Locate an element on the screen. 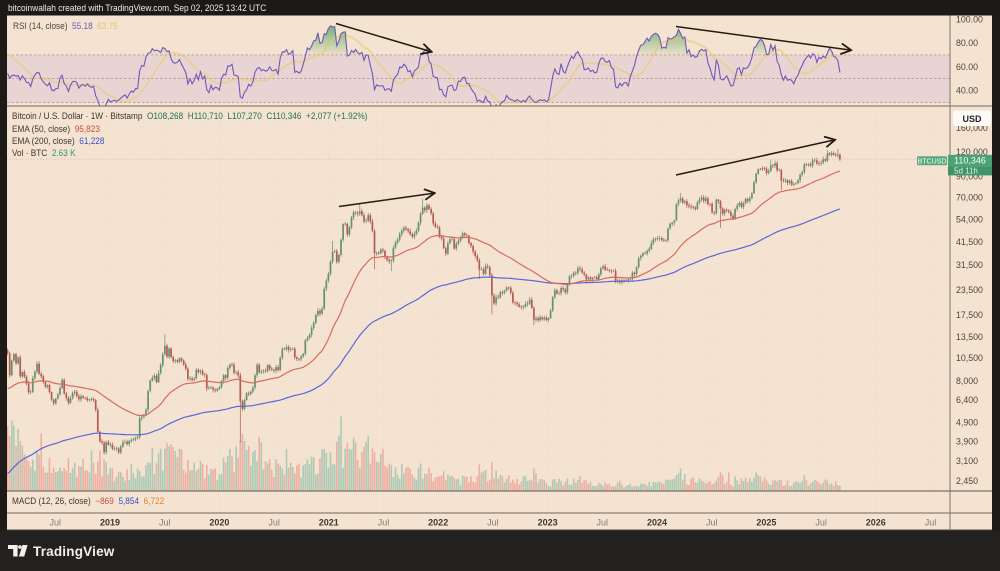  svg-text: 2,450 is located at coordinates (967, 481).